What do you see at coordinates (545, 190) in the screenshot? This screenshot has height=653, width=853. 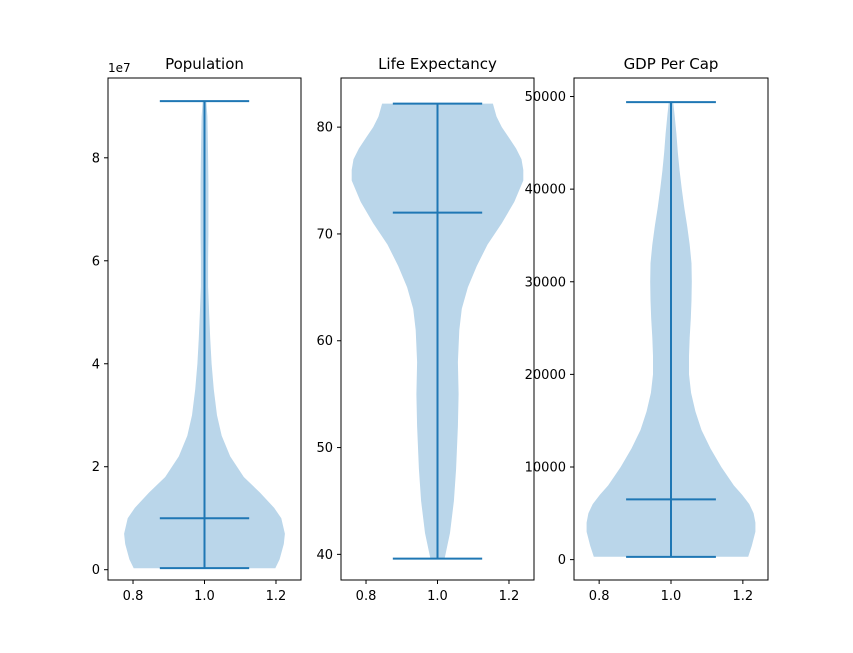 I see `gdp-per-cap-ytick-label: 40000` at bounding box center [545, 190].